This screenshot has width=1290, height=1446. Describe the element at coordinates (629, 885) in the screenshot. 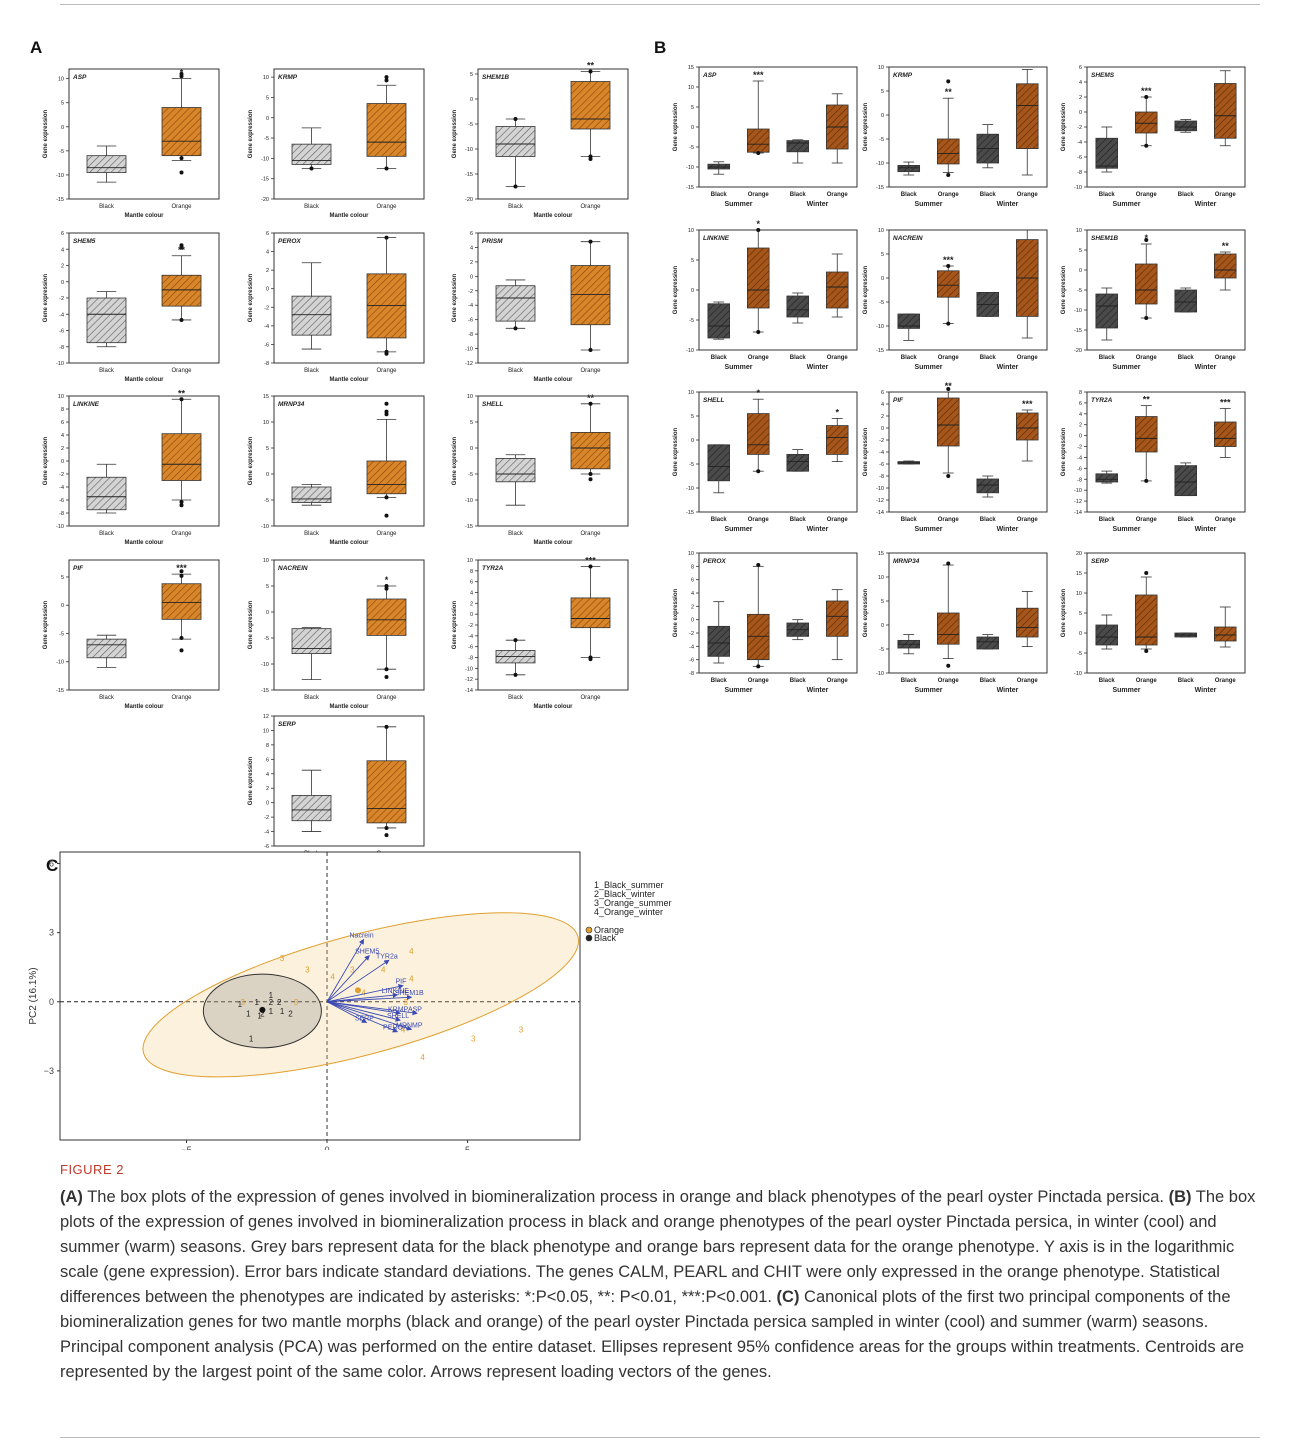

I see `group-key-entry: 1_Black_summer` at that location.